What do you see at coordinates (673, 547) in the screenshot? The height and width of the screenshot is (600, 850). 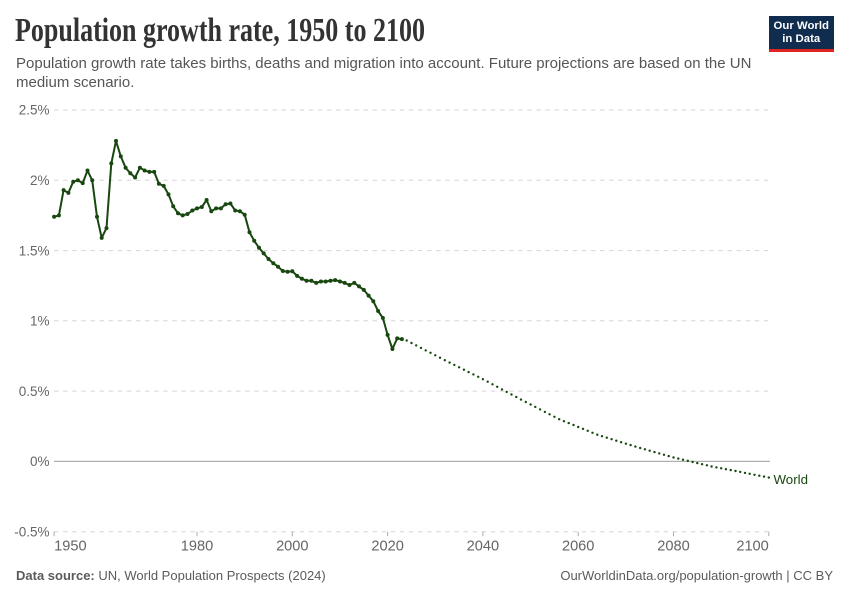 I see `svg-text: 2080` at bounding box center [673, 547].